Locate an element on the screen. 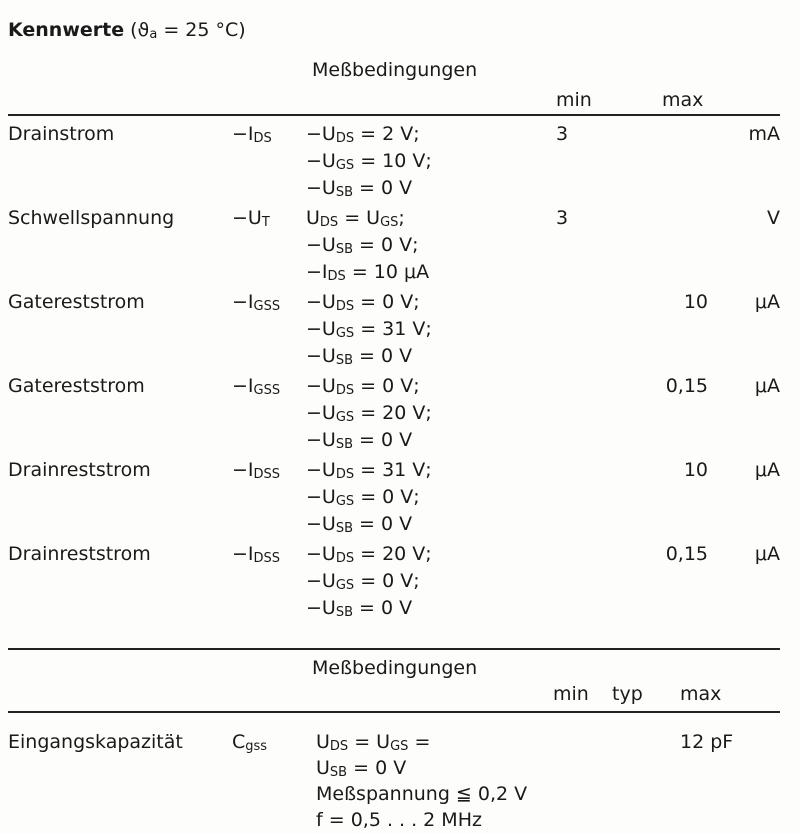 The image size is (800, 834). text-part: = 2 V; is located at coordinates (387, 134).